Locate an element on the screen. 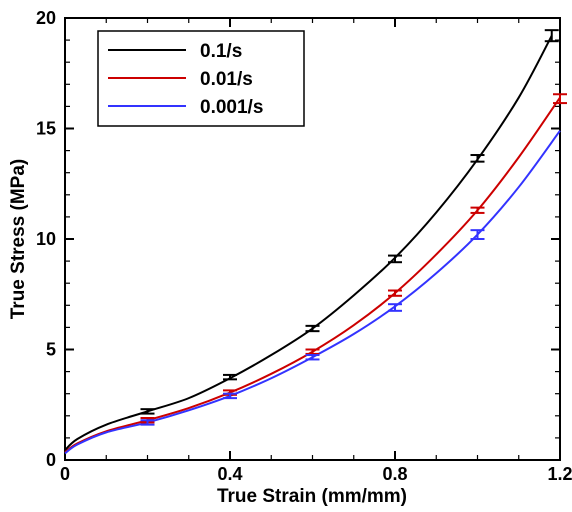 The width and height of the screenshot is (572, 512). x-tick-label: 1.2 is located at coordinates (559, 474).